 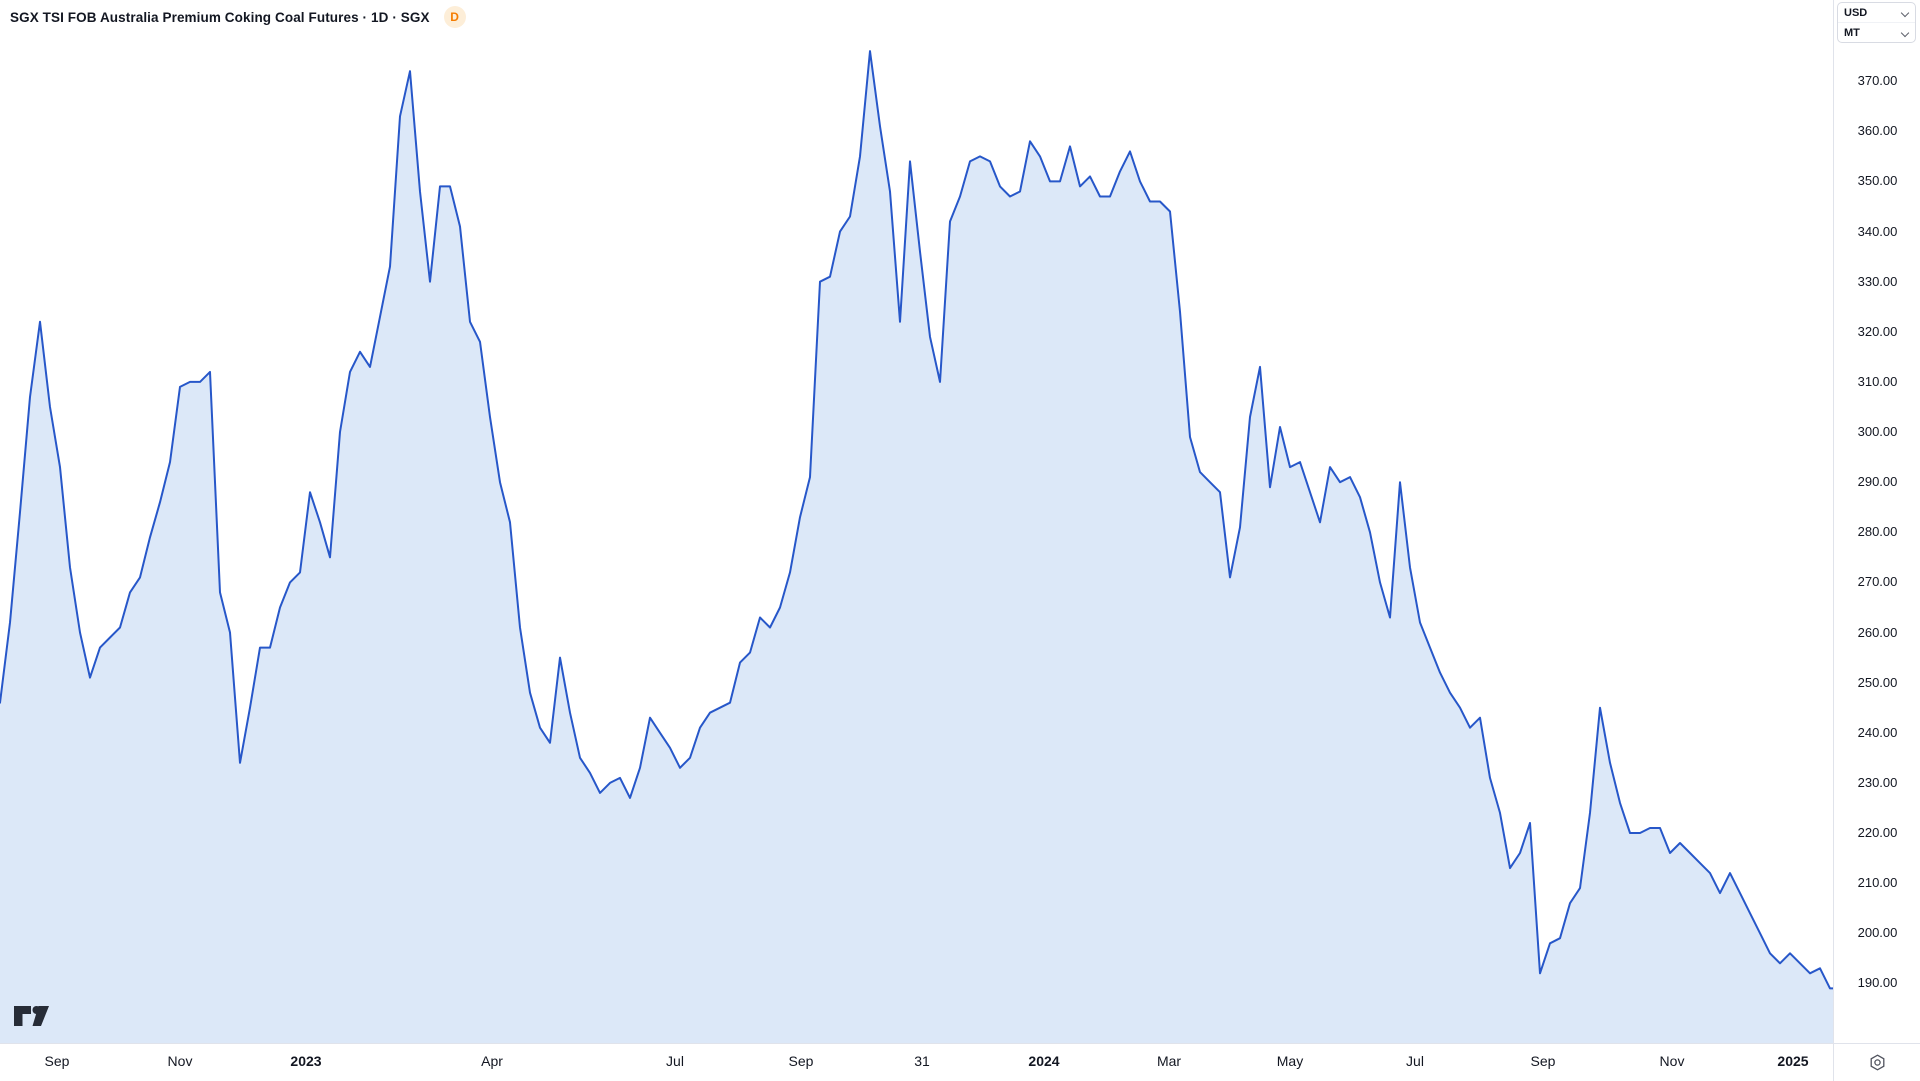 I want to click on price-tick-label: 310.00, so click(x=1877, y=381).